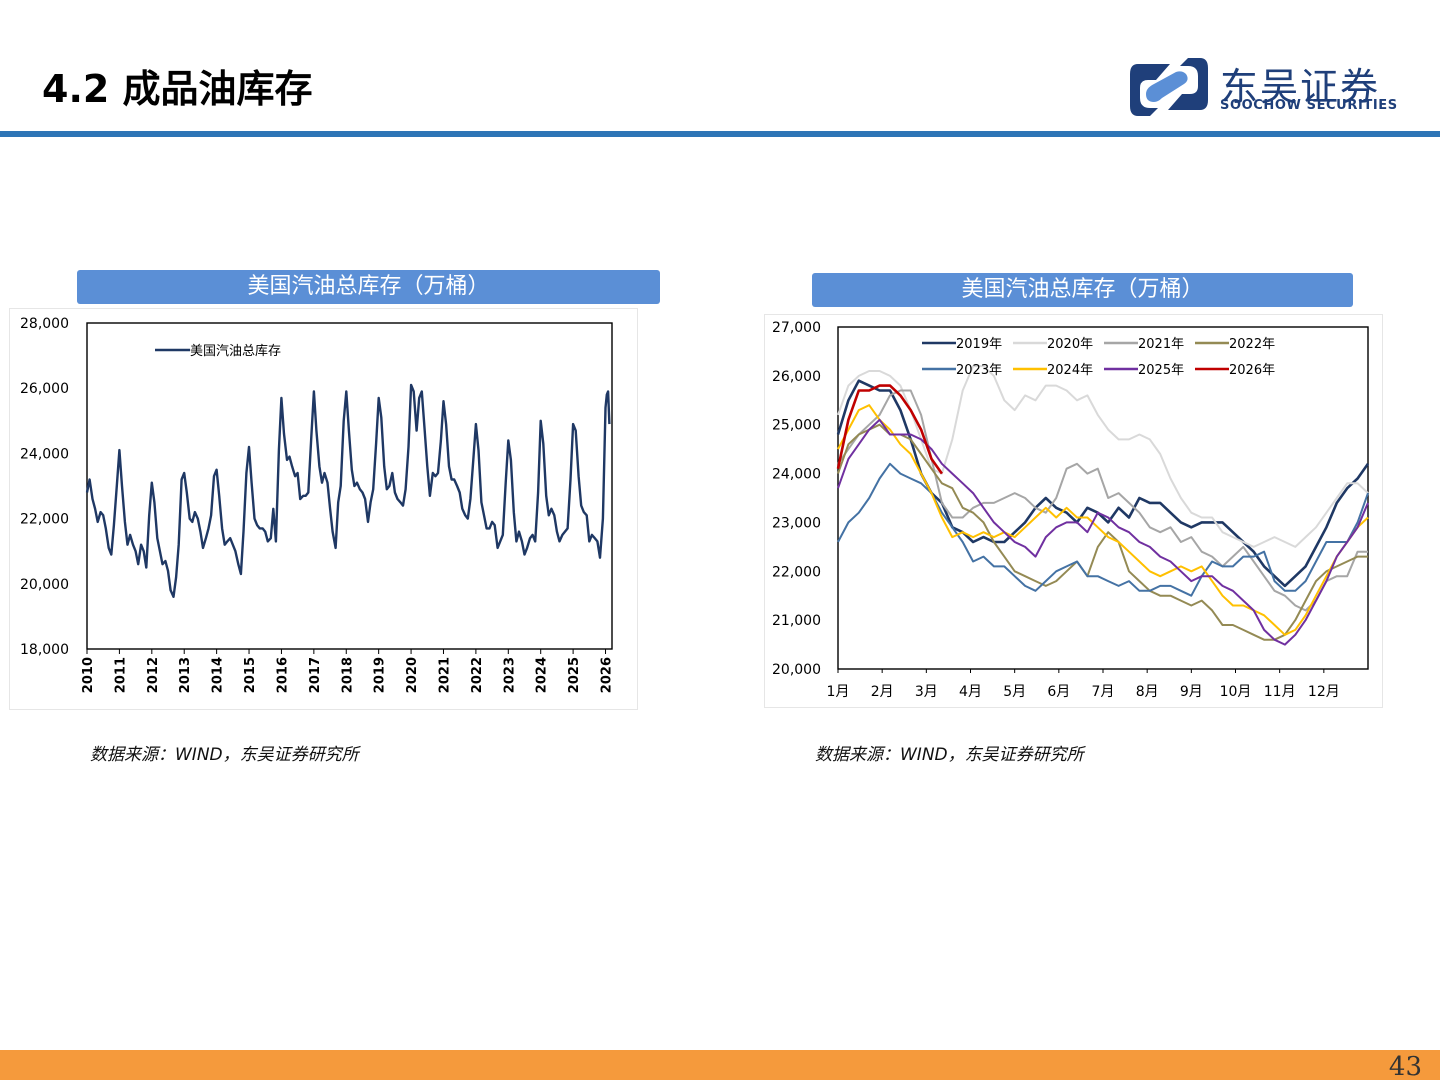  I want to click on x-tick-label: 2025, so click(574, 675).